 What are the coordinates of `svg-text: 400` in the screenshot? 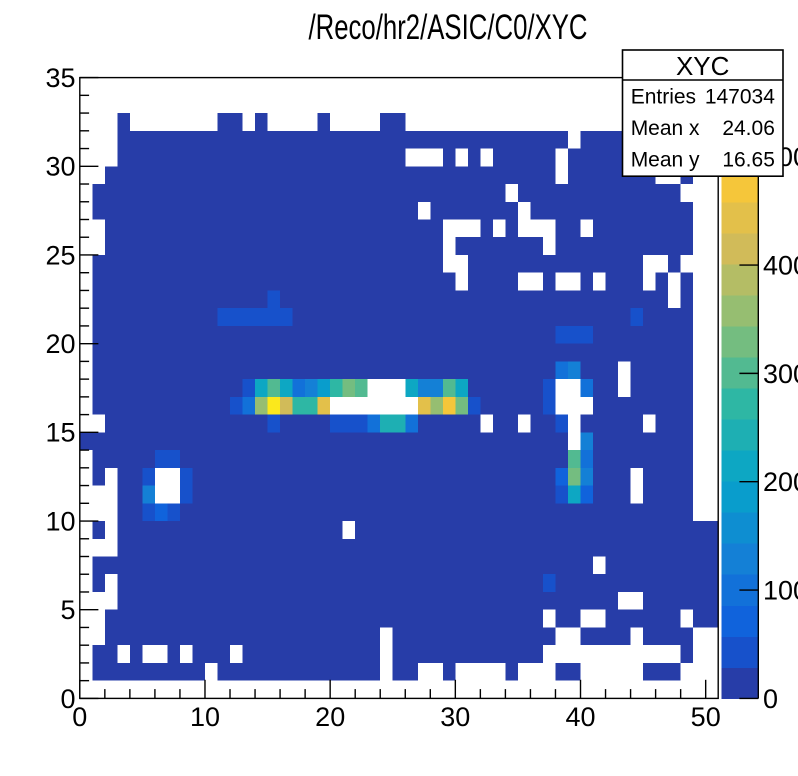 It's located at (780, 265).